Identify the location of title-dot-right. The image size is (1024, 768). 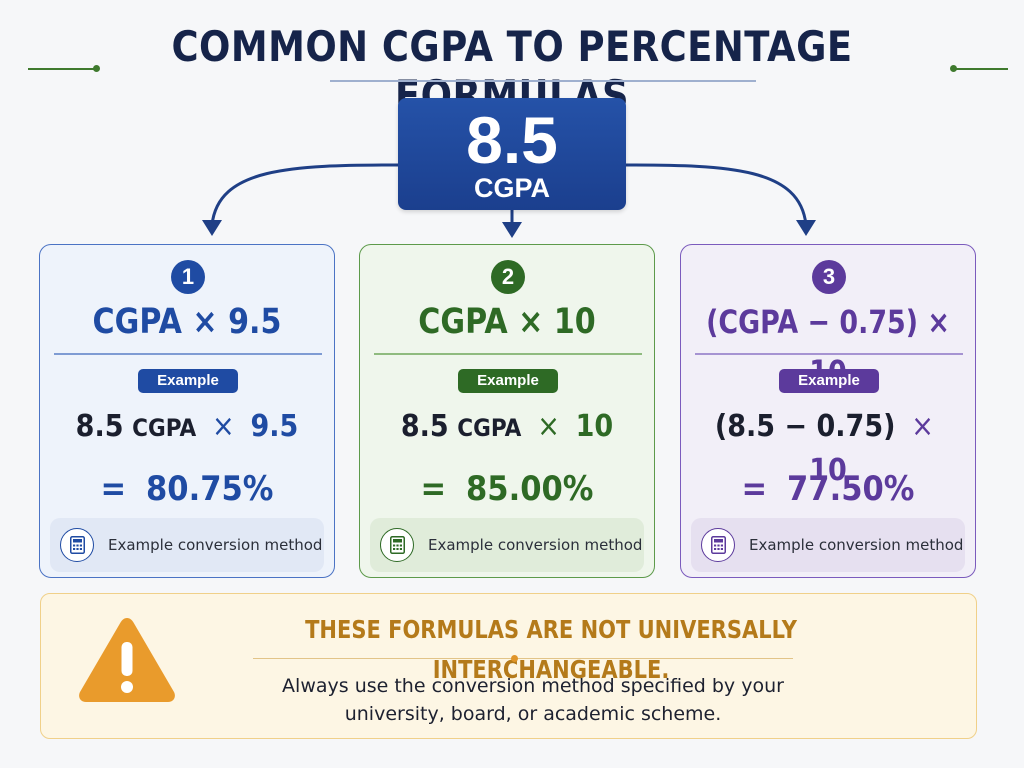
(953, 68).